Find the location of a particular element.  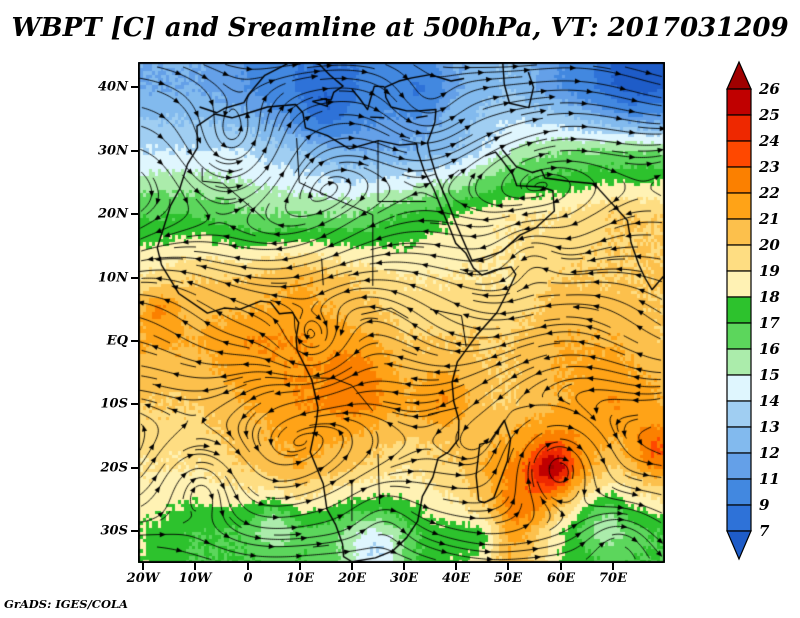

x-axis-tick-label: 10E is located at coordinates (300, 578).